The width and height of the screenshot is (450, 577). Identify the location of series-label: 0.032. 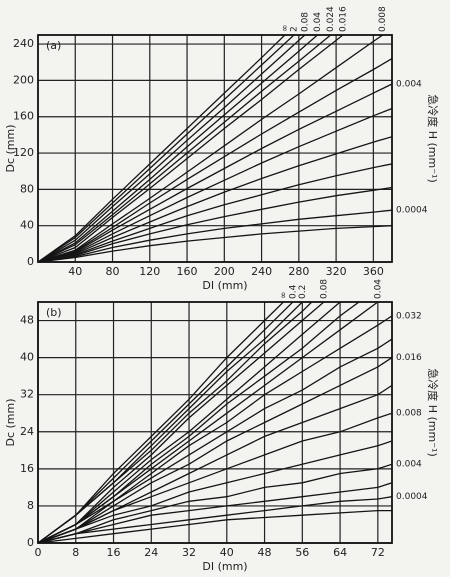
(409, 316).